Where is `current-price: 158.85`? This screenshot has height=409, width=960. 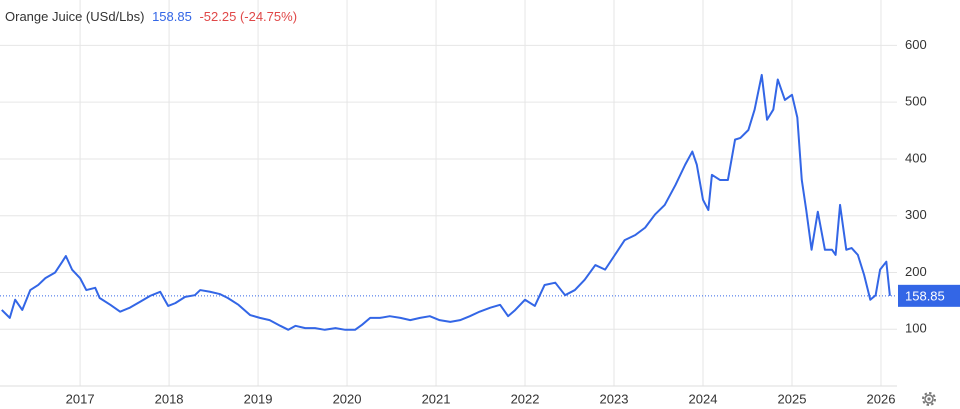
current-price: 158.85 is located at coordinates (172, 16).